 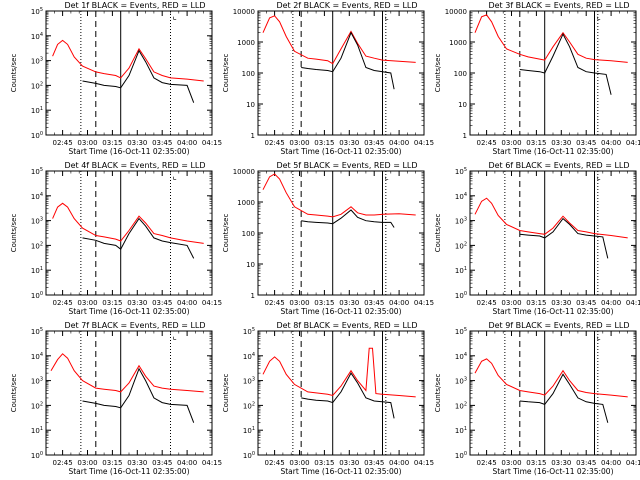 I want to click on panel-title: Det 6f BLACK = Events, RED = LLD, so click(x=558, y=165).